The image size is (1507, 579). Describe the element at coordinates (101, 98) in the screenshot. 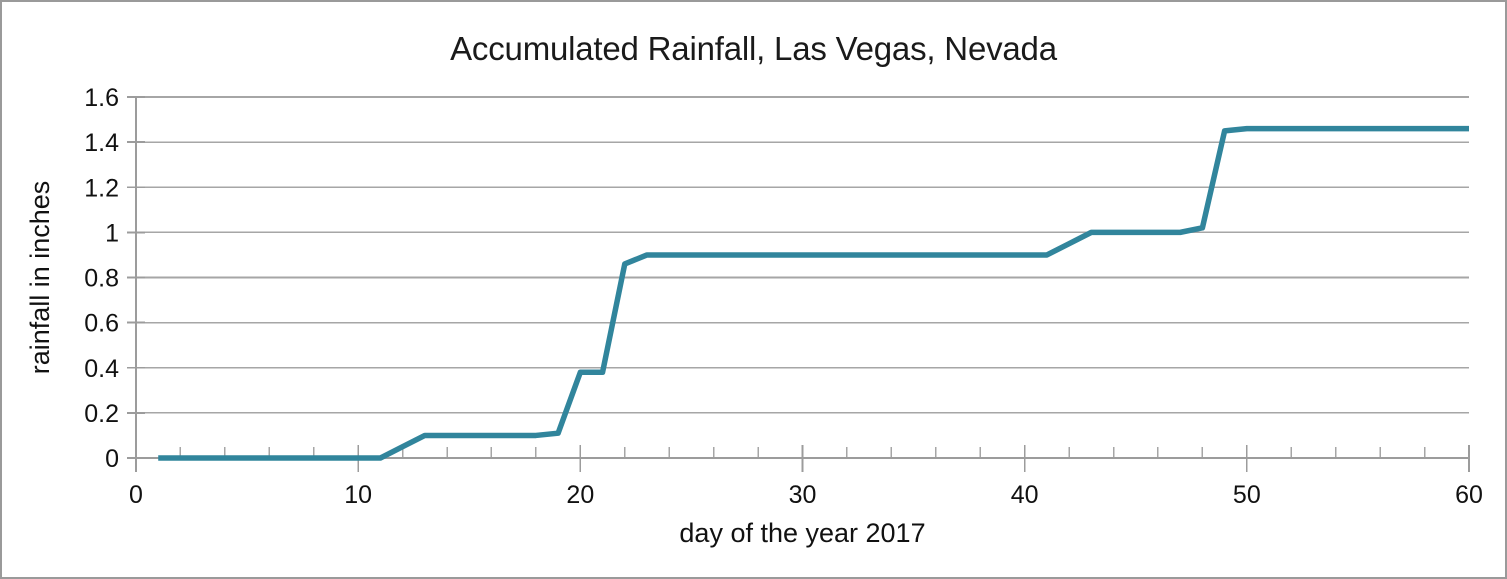

I see `y-tick-label: 1.6` at that location.